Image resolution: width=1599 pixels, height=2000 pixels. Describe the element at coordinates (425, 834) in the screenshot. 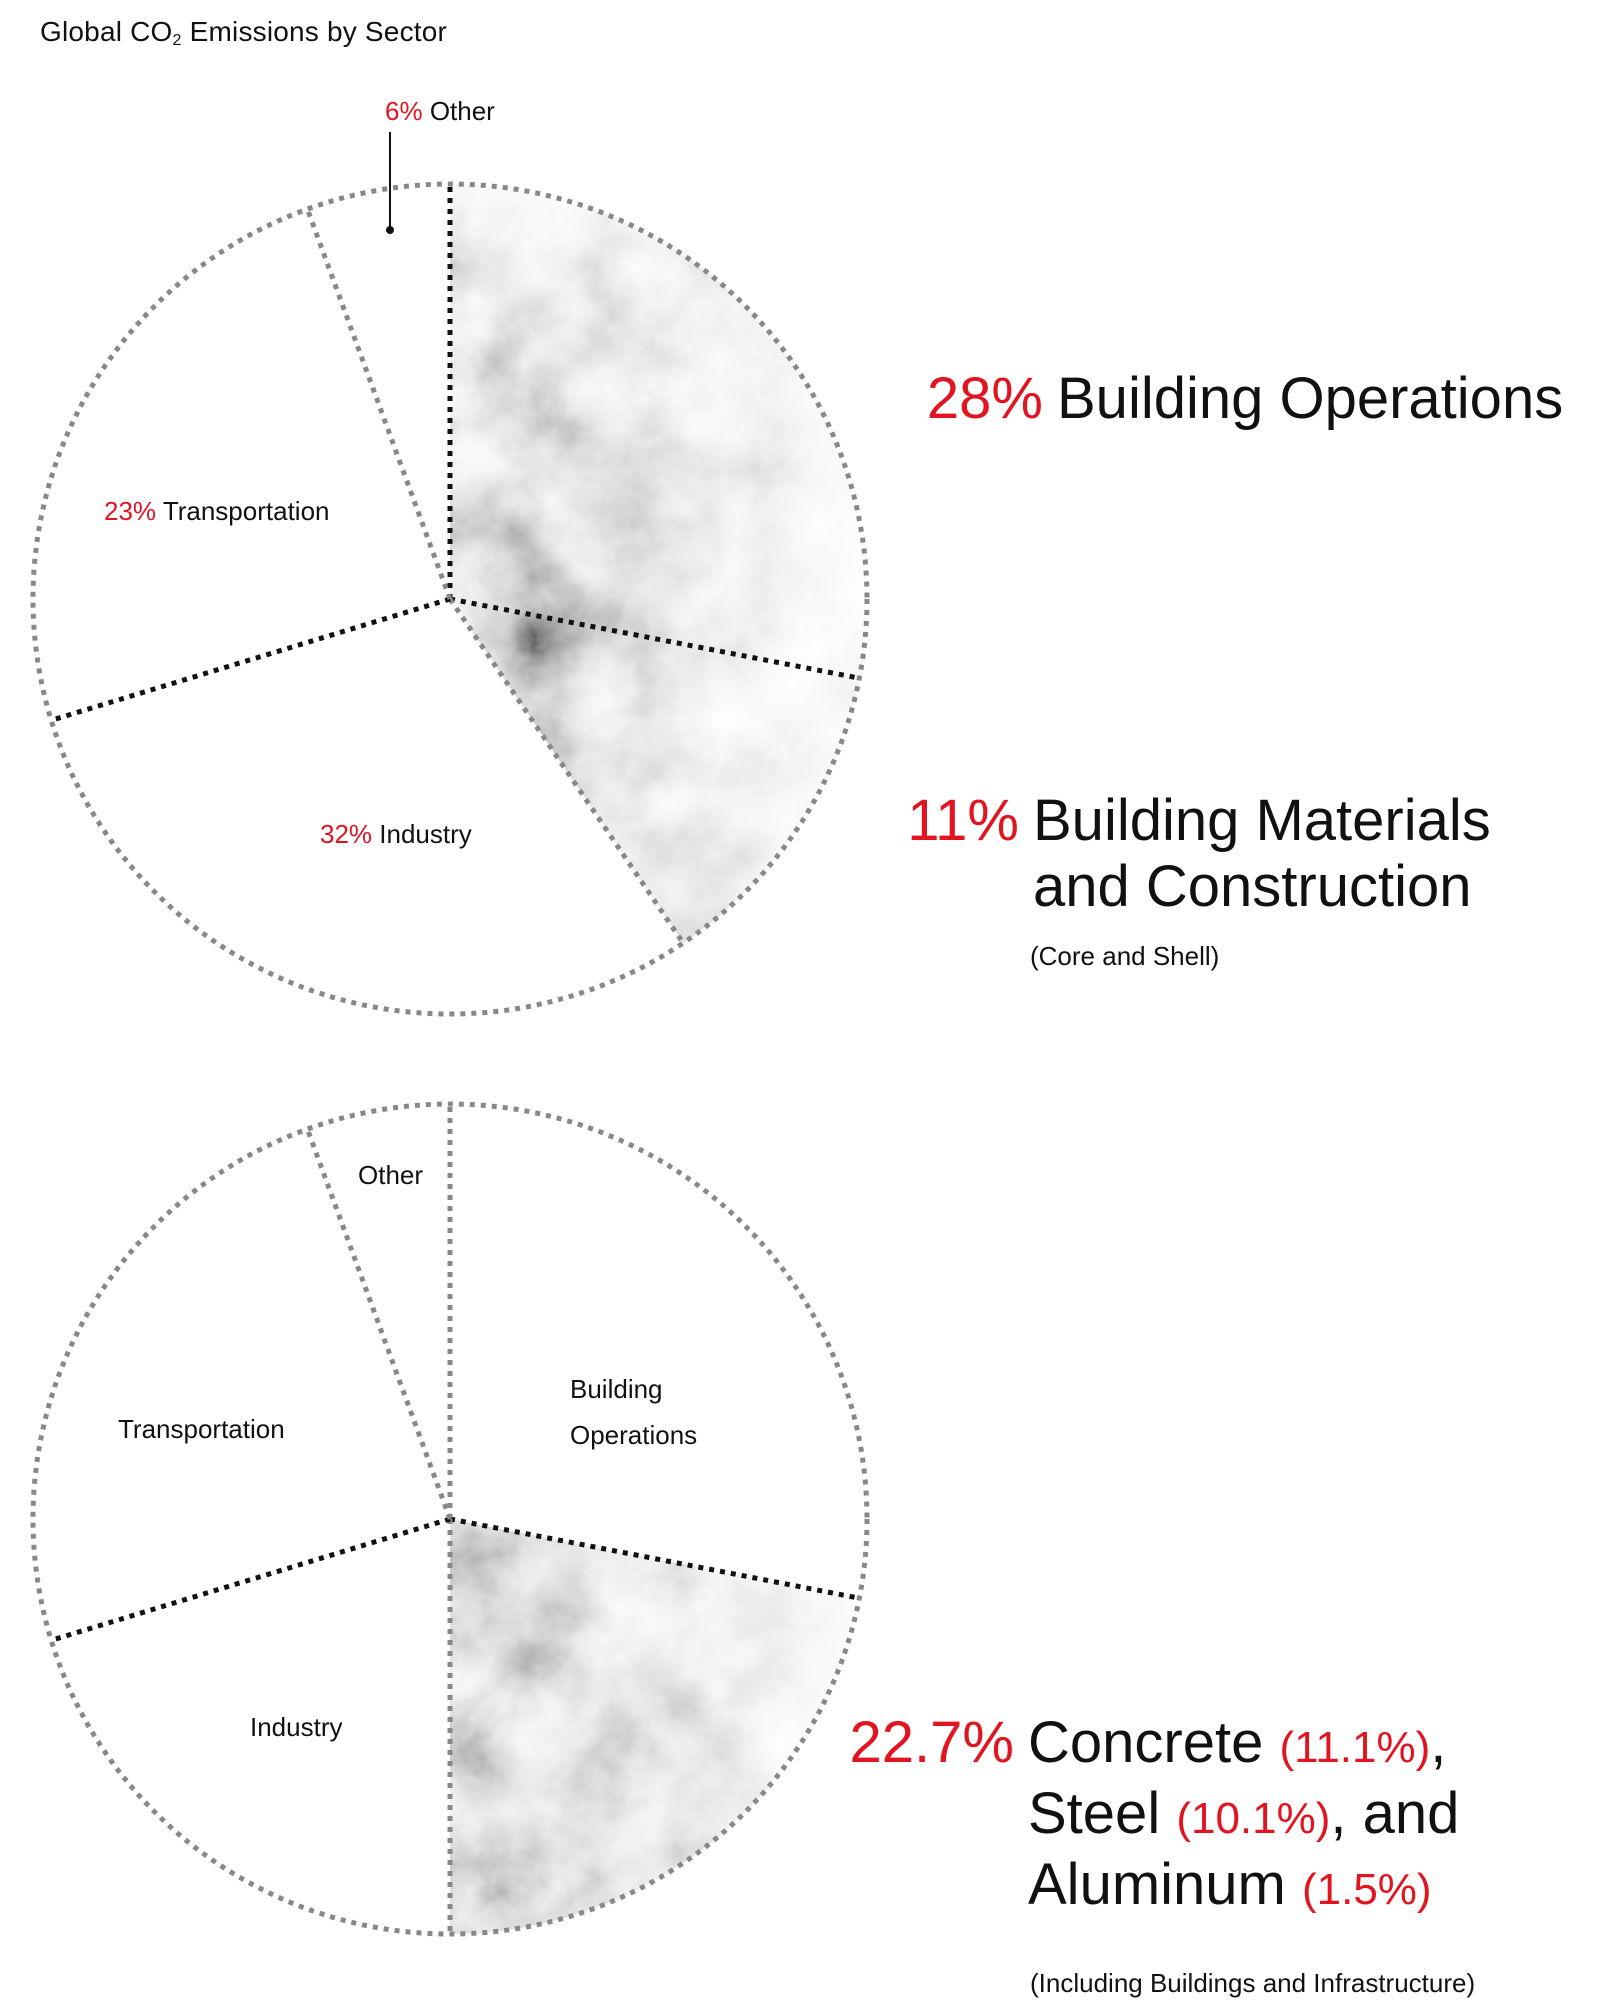

I see `industry-label: Industry` at that location.